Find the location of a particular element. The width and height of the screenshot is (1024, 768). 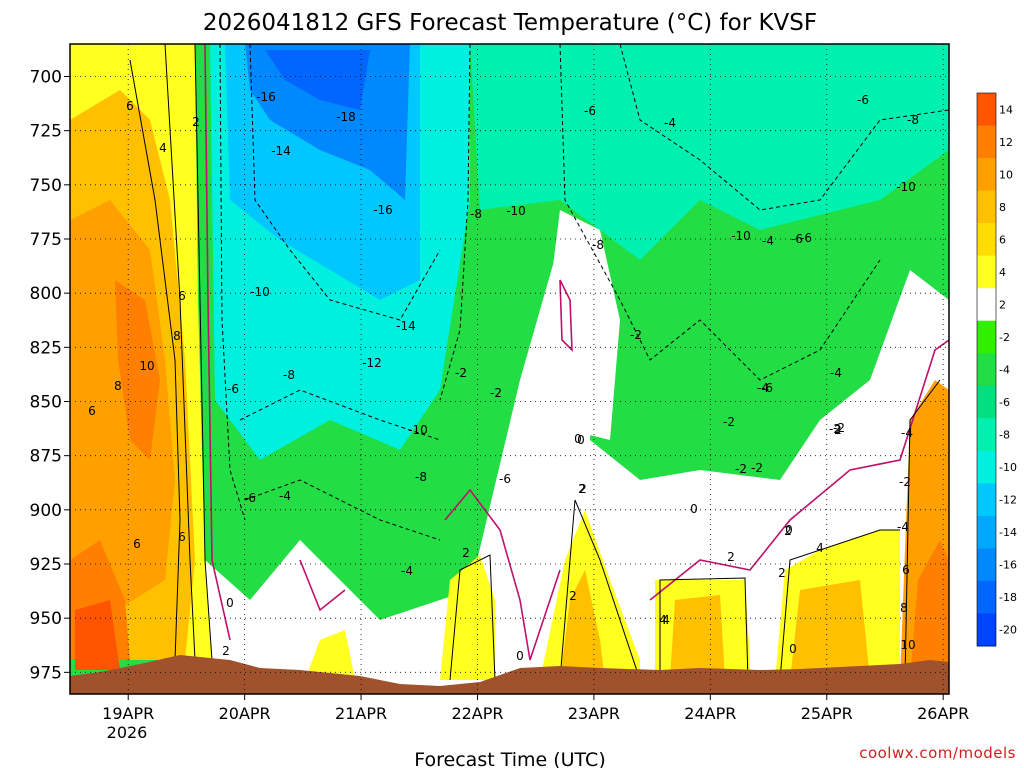

colorbar-label: -10 is located at coordinates (1008, 467).